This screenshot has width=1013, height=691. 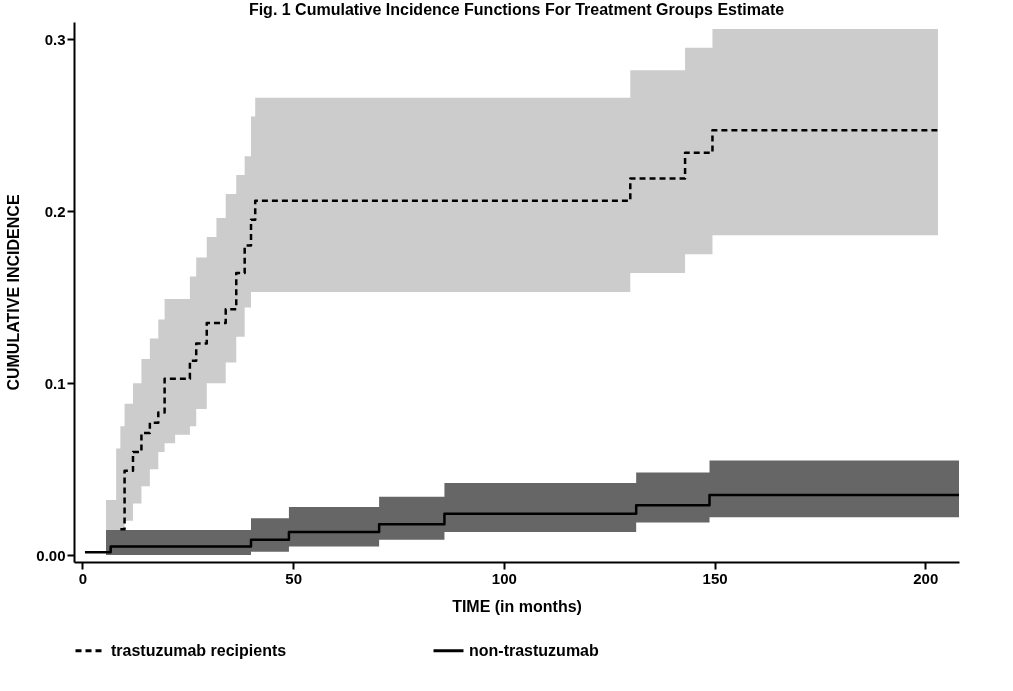 What do you see at coordinates (534, 650) in the screenshot?
I see `legend-label: non-trastuzumab` at bounding box center [534, 650].